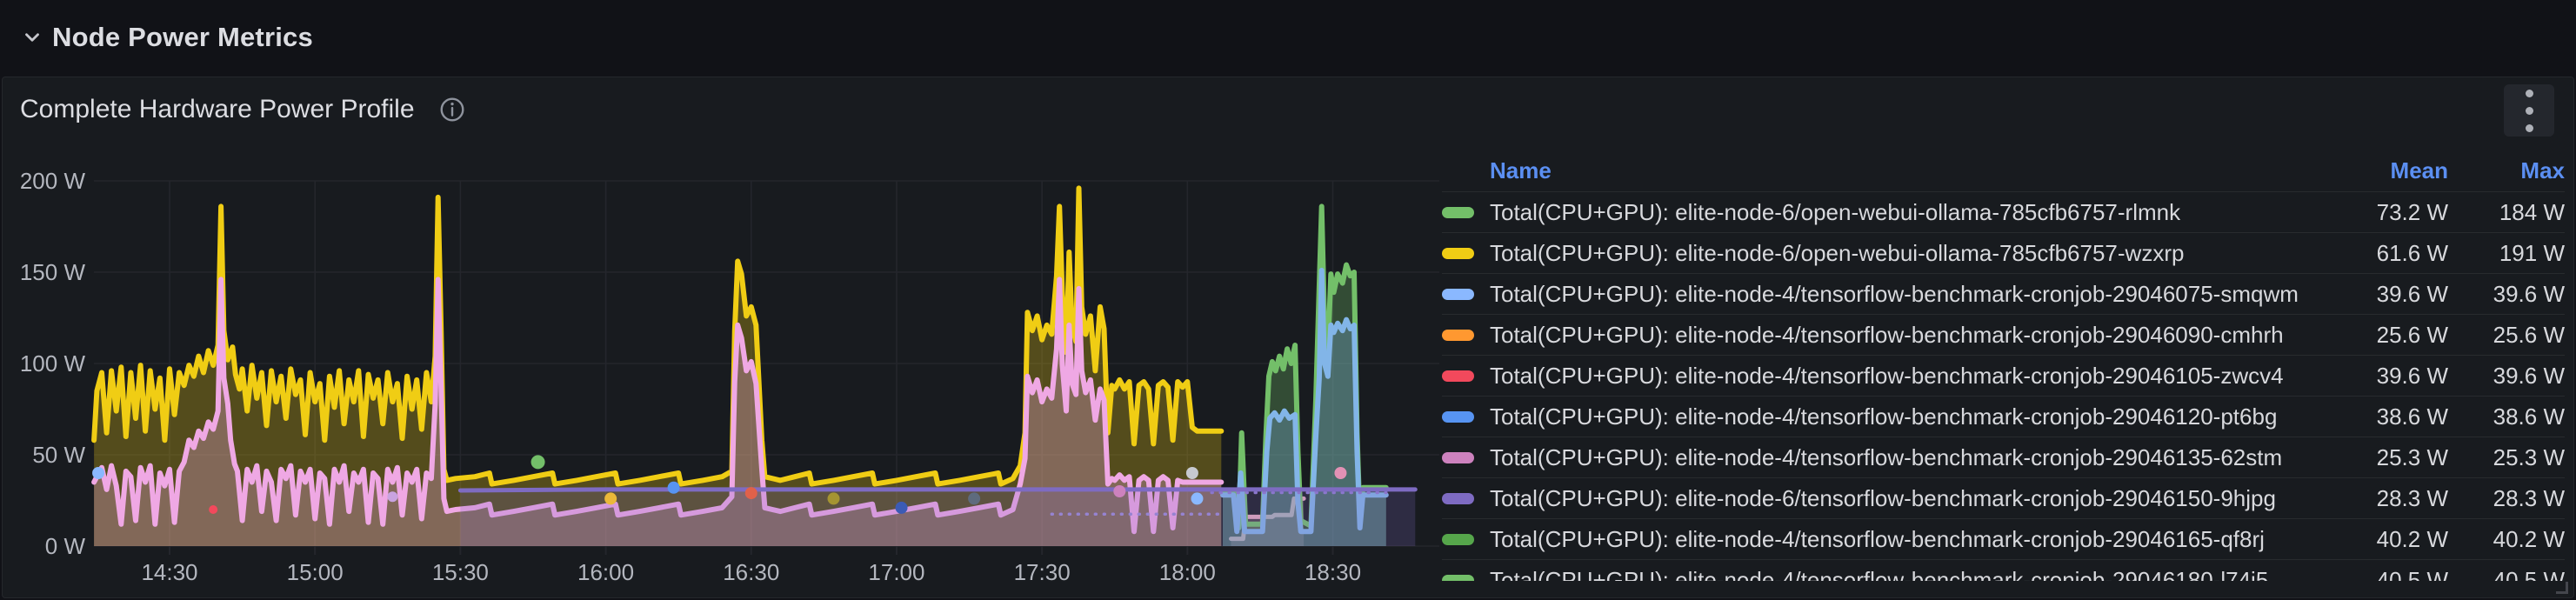 Image resolution: width=2576 pixels, height=600 pixels. Describe the element at coordinates (217, 109) in the screenshot. I see `panel-title: Complete Hardware Power Profile` at that location.